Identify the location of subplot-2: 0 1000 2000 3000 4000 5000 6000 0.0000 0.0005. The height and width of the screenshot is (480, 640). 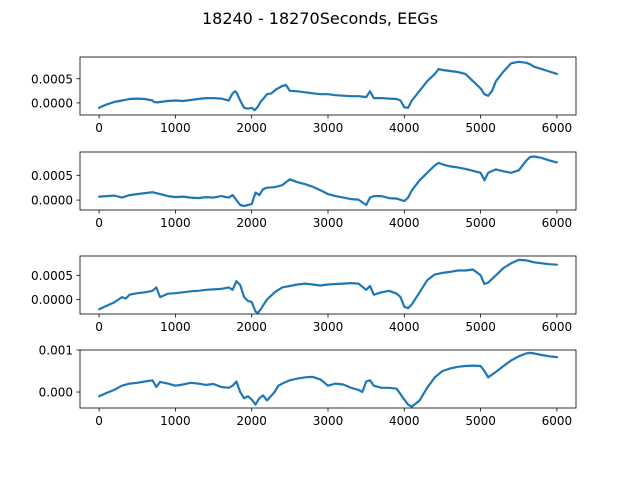
(304, 190).